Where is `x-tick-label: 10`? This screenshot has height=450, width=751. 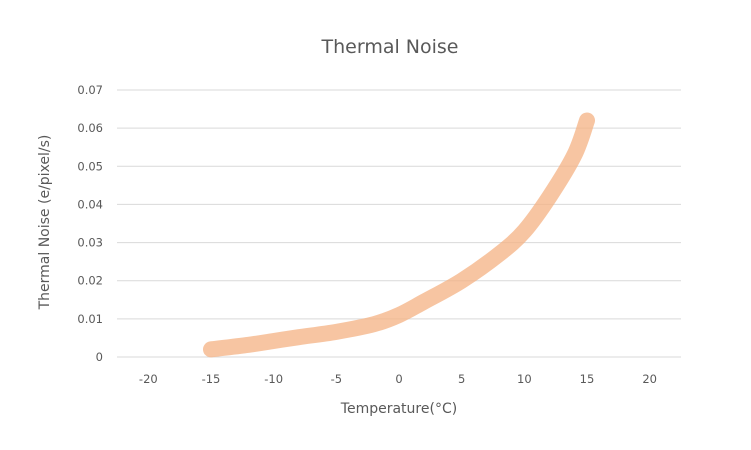
x-tick-label: 10 is located at coordinates (524, 379).